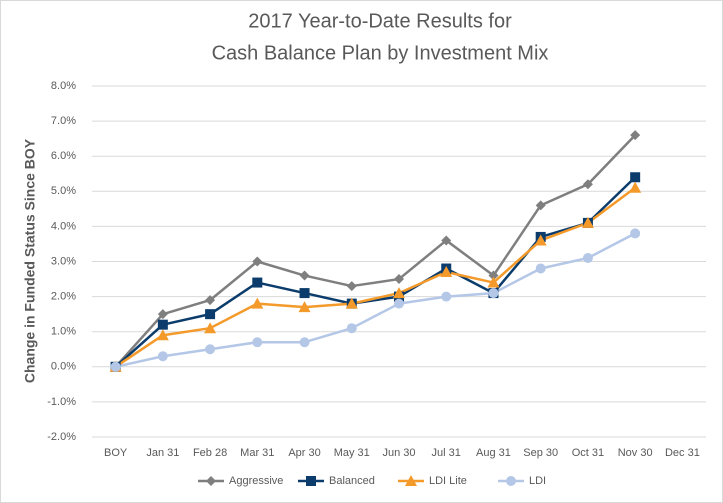 The width and height of the screenshot is (723, 503). What do you see at coordinates (162, 453) in the screenshot?
I see `x-tick-label: Jan 31` at bounding box center [162, 453].